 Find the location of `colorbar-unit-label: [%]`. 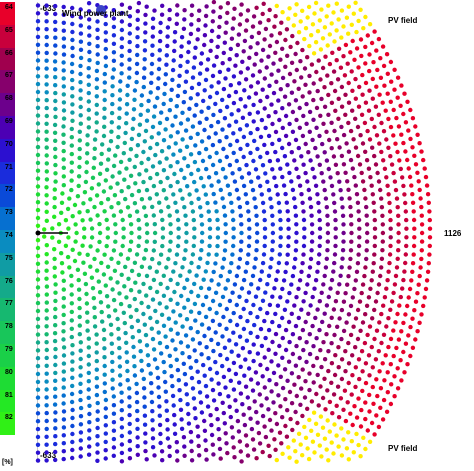

colorbar-unit-label: [%] is located at coordinates (7, 462).